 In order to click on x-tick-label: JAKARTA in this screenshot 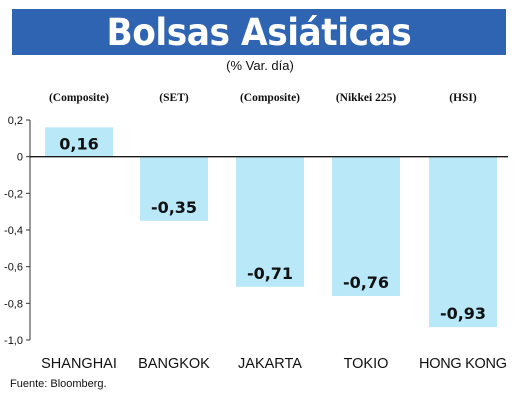, I will do `click(270, 364)`.